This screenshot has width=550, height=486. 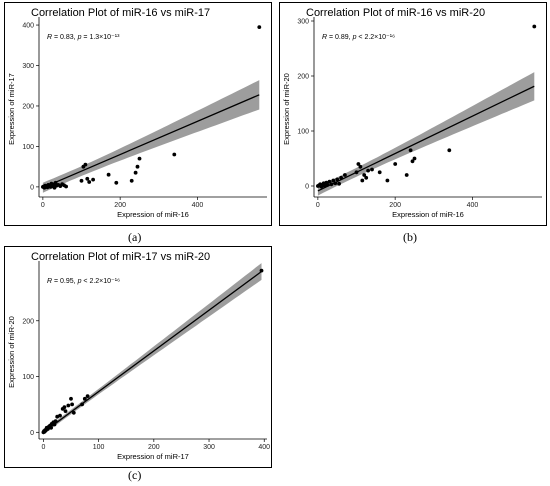 I want to click on chart-title: Correlation Plot of miR-16 vs miR-20, so click(x=396, y=13).